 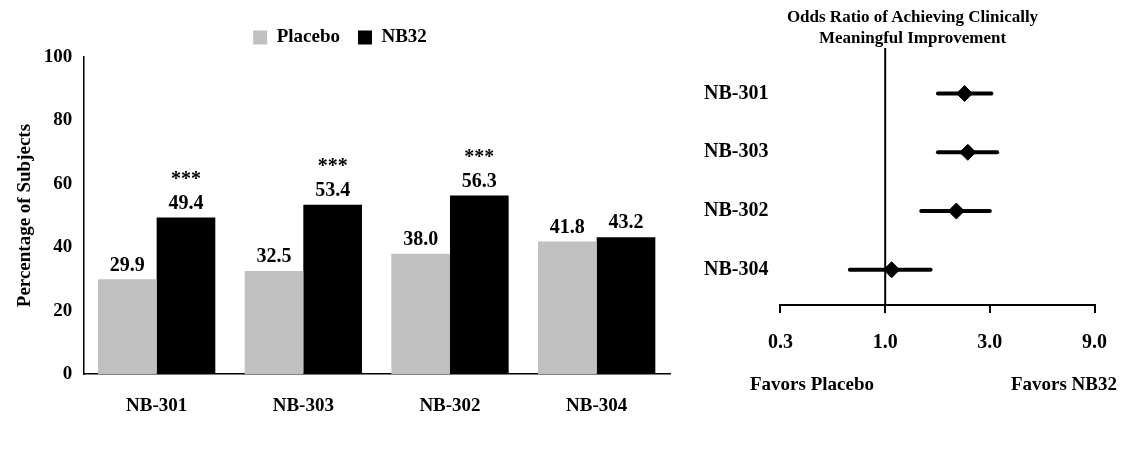 I want to click on data-label: 49.4, so click(x=186, y=201).